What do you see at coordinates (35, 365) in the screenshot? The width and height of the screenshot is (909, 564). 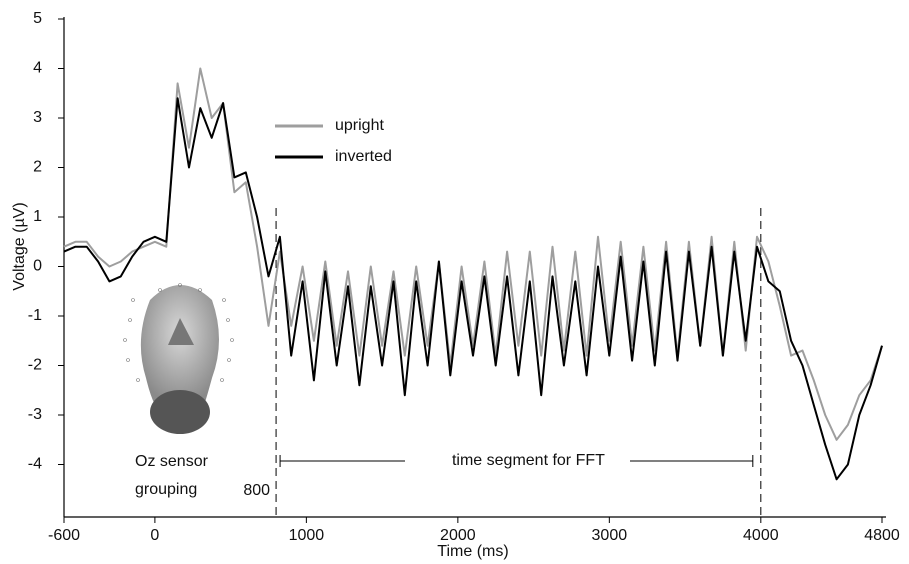 I see `y-tick-label: -2` at bounding box center [35, 365].